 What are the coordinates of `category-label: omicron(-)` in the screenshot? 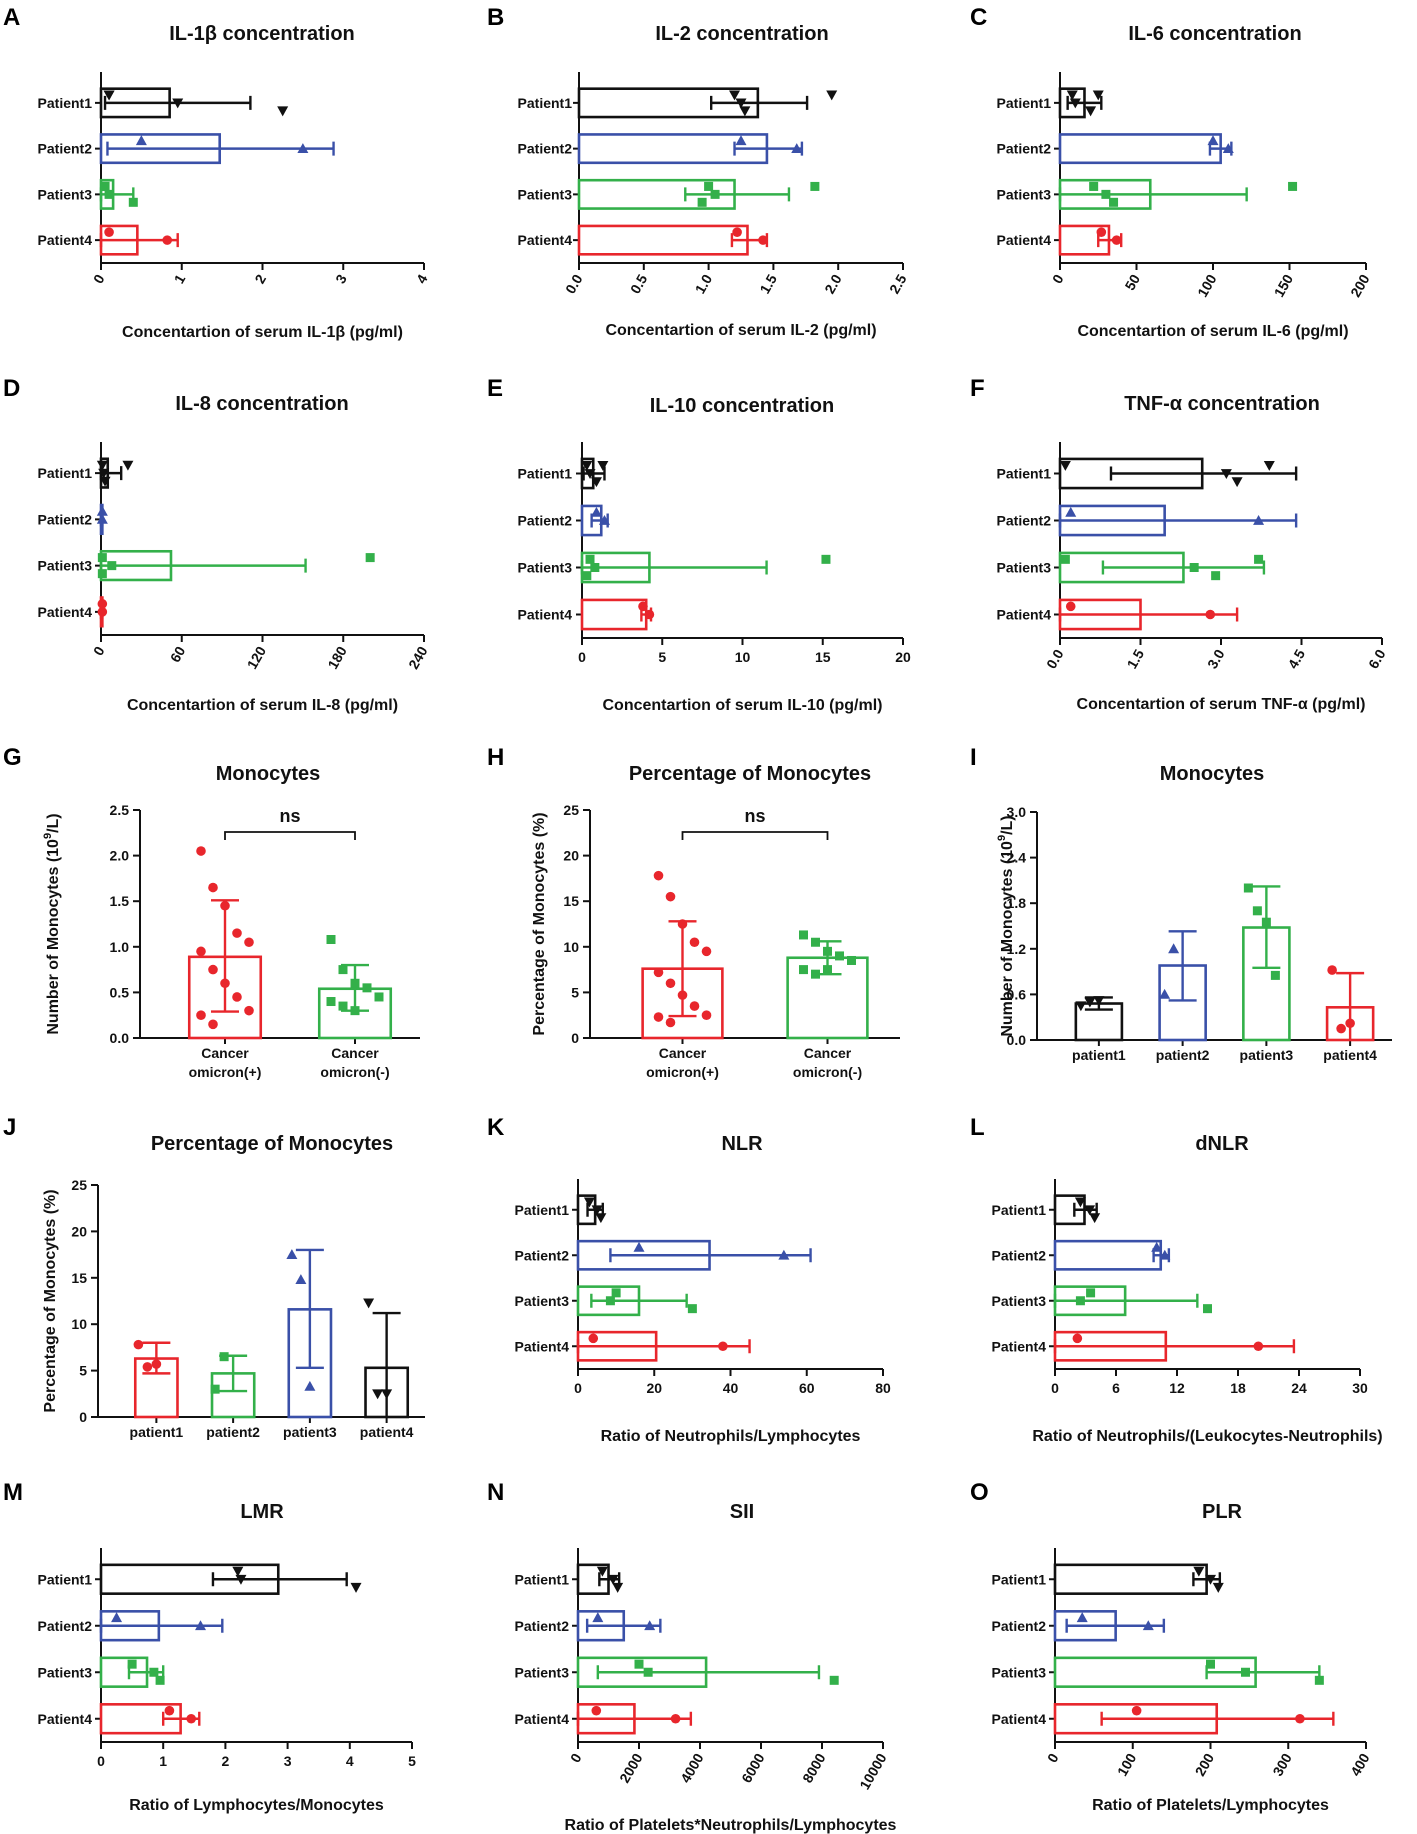 It's located at (827, 1072).